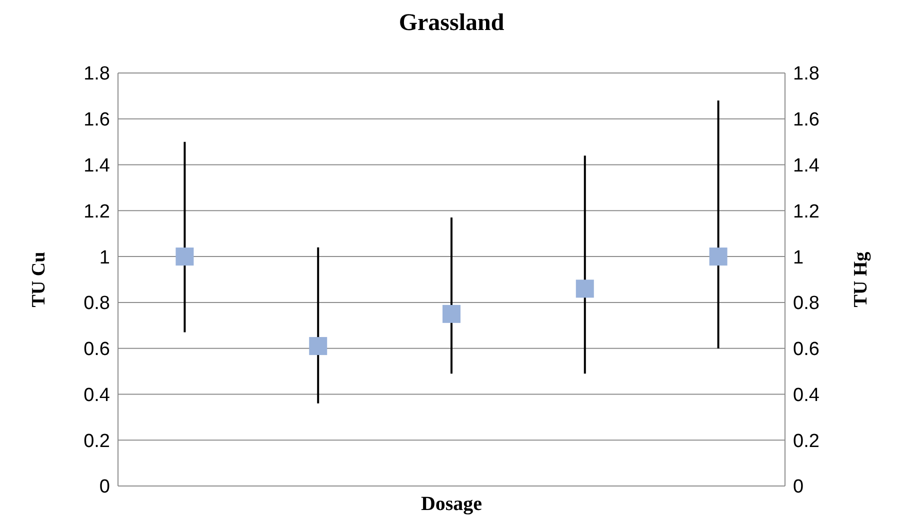 Image resolution: width=898 pixels, height=526 pixels. What do you see at coordinates (97, 349) in the screenshot?
I see `y-tick-label: 0.6` at bounding box center [97, 349].